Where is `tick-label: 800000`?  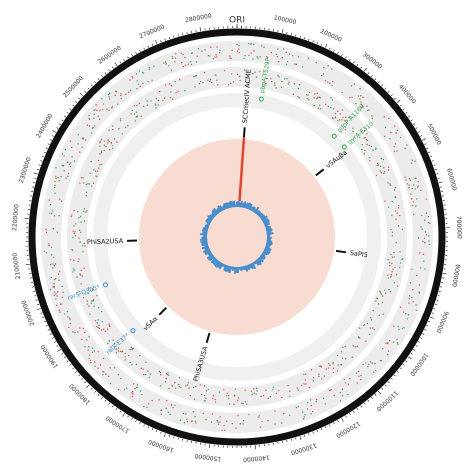 tick-label: 800000 is located at coordinates (455, 276).